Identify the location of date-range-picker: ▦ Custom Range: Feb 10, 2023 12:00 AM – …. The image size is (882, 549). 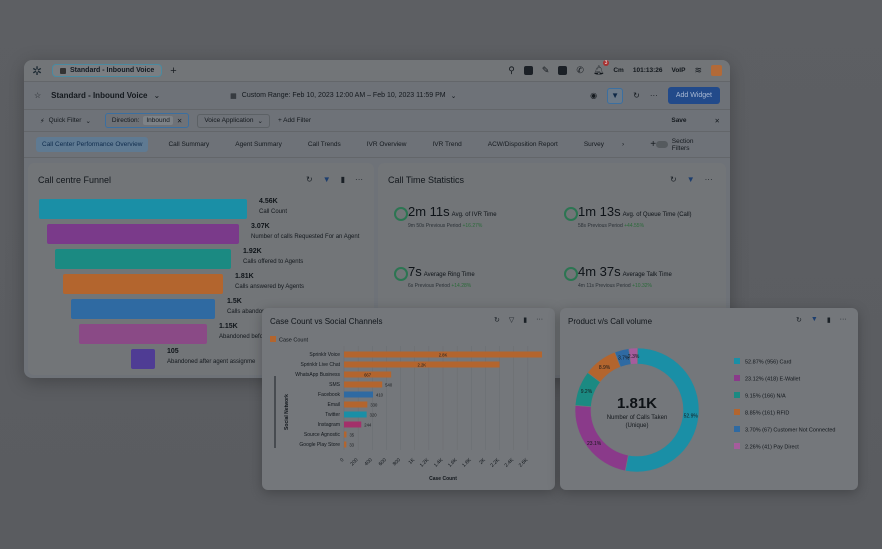
(343, 96).